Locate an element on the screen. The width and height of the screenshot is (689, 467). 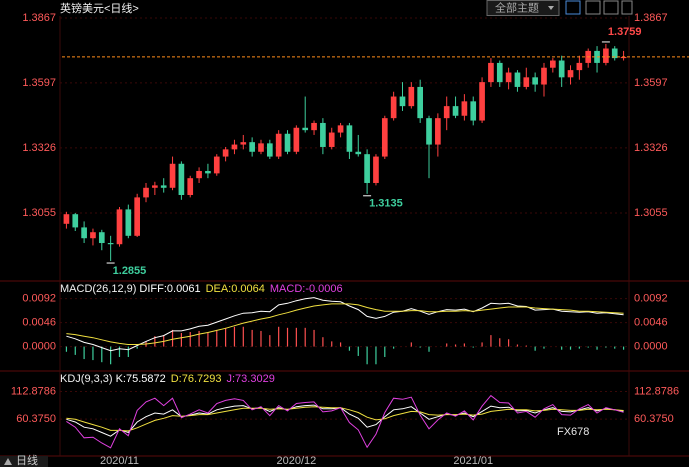
period-button: 日线 is located at coordinates (24, 460).